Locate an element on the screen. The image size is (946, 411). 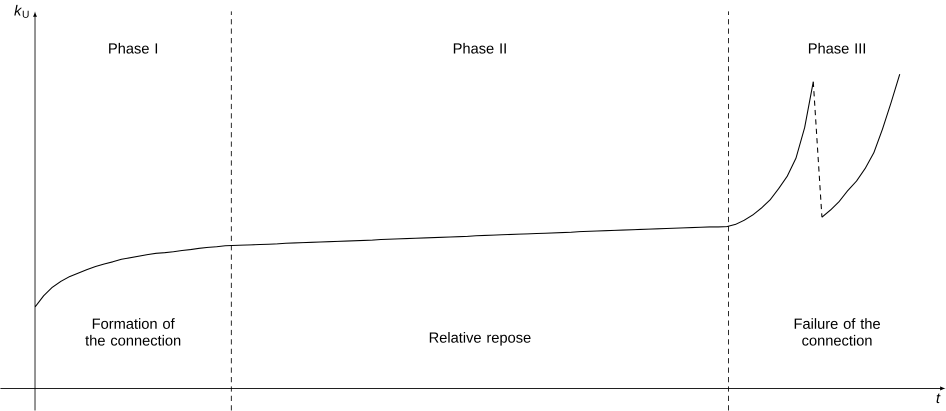
annotation: Relative repose is located at coordinates (480, 339).